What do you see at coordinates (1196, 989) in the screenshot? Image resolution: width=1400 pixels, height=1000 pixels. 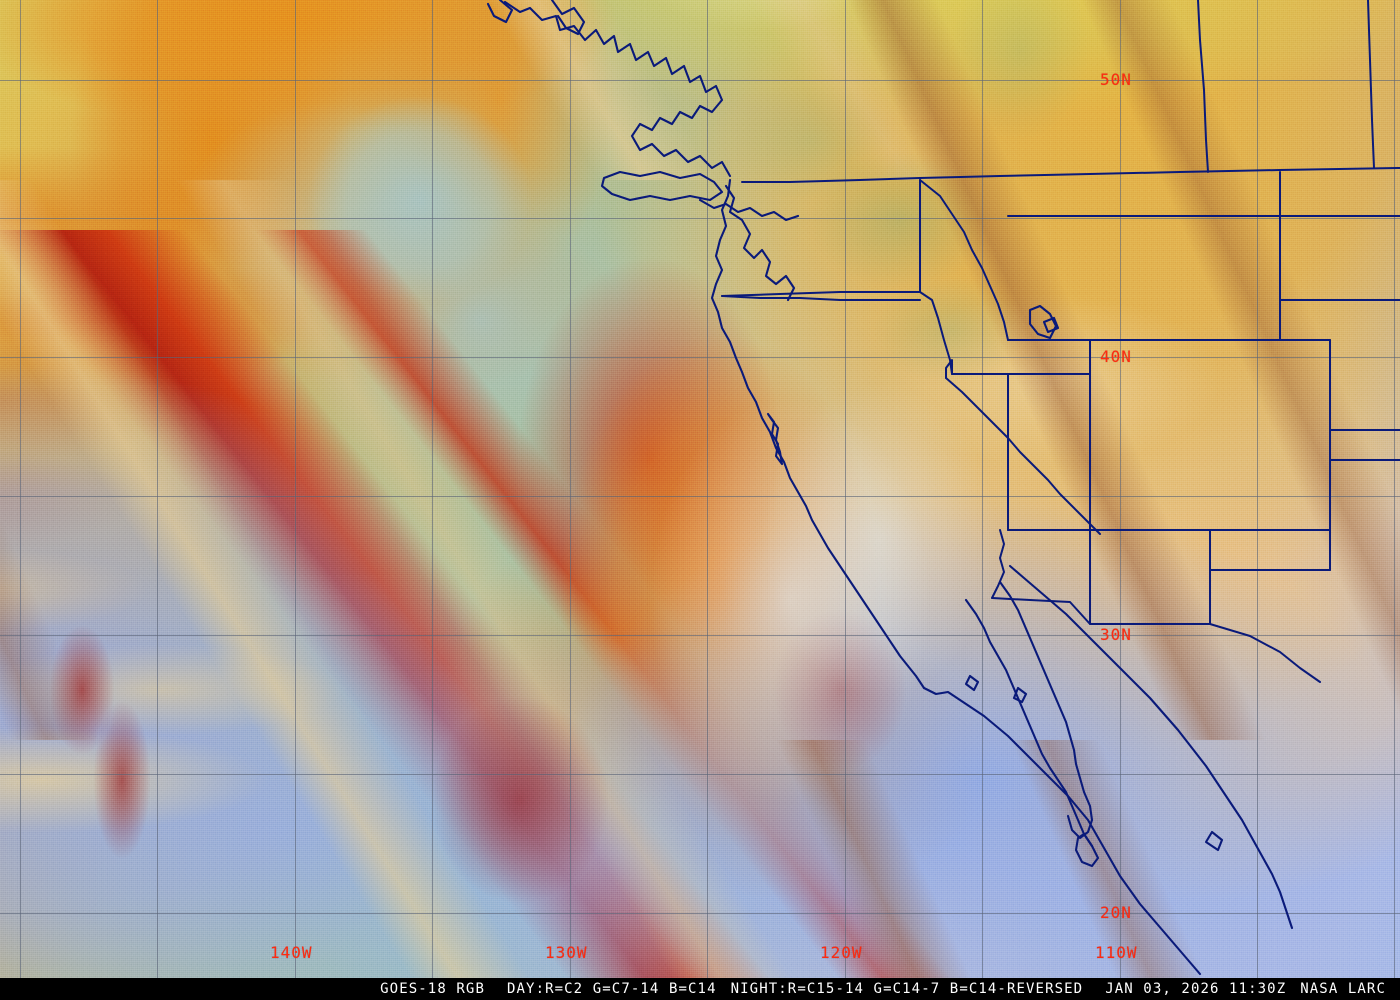 I see `caption-timestamp: JAN 03, 2026 11:30Z` at bounding box center [1196, 989].